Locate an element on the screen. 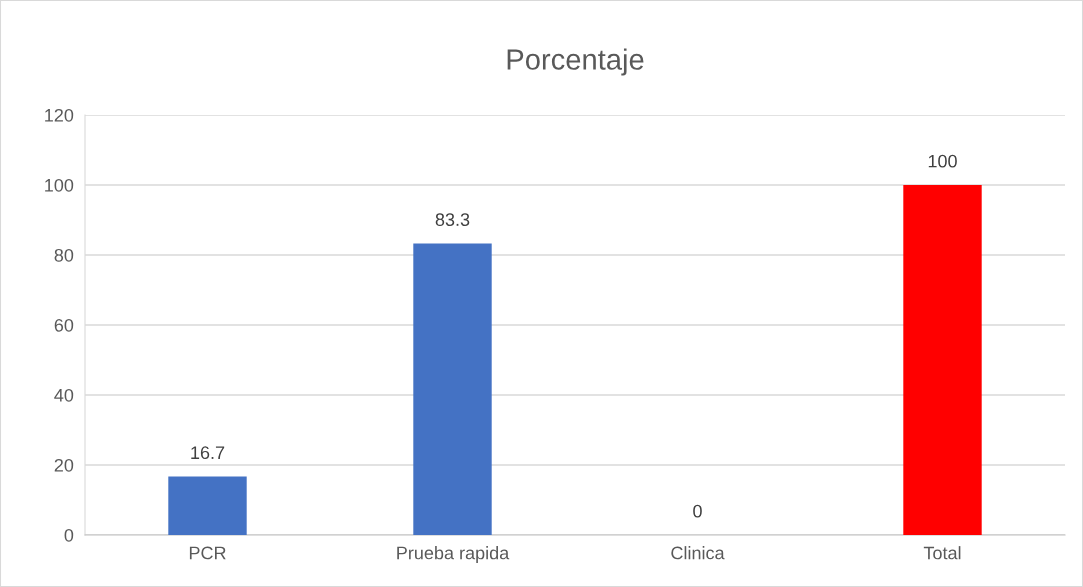  y-tick-label: 40 is located at coordinates (64, 395).